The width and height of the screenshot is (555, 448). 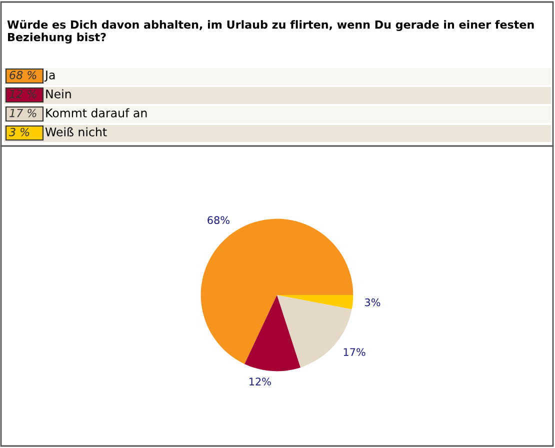 What do you see at coordinates (49, 76) in the screenshot?
I see `legend-label: Ja` at bounding box center [49, 76].